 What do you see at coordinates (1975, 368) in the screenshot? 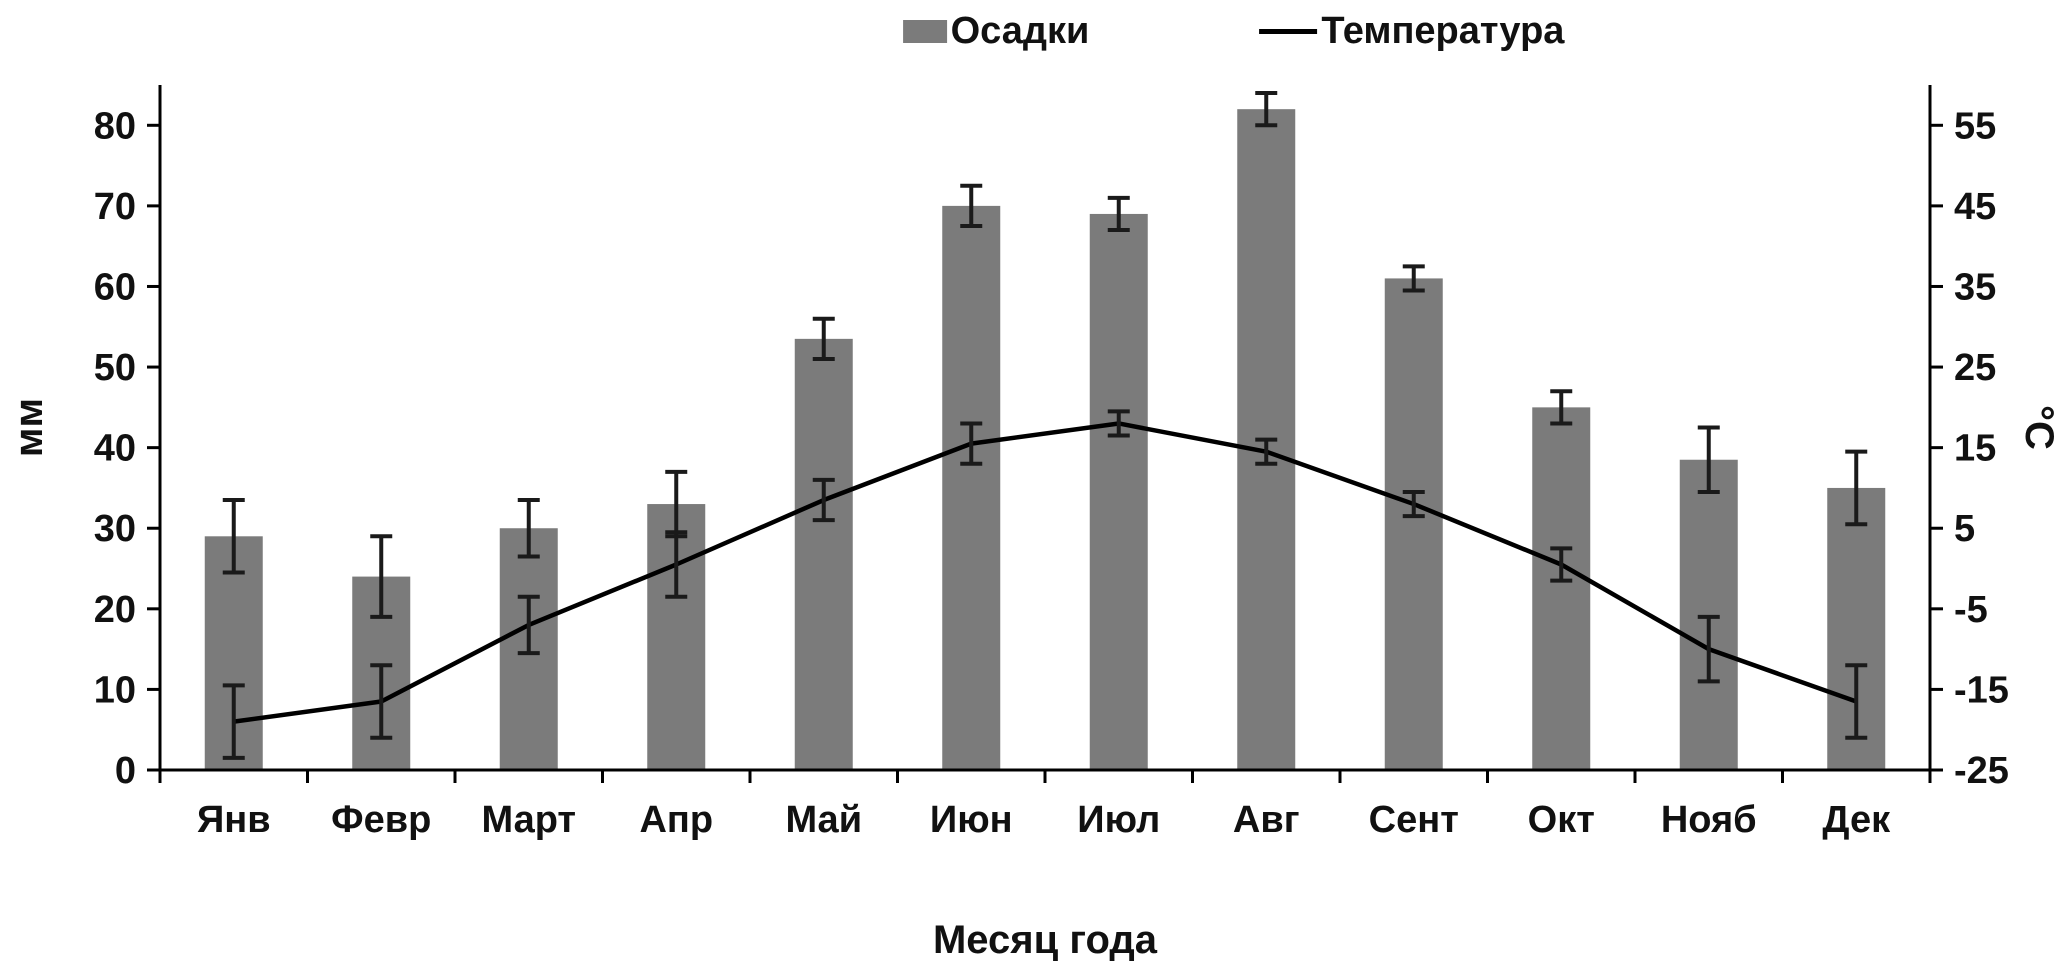
I see `right-tick-label: 25` at bounding box center [1975, 368].